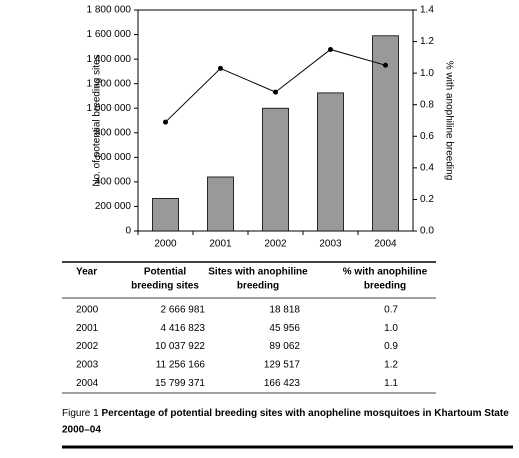 The width and height of the screenshot is (519, 458). Describe the element at coordinates (391, 310) in the screenshot. I see `table-cell: 0.7` at that location.